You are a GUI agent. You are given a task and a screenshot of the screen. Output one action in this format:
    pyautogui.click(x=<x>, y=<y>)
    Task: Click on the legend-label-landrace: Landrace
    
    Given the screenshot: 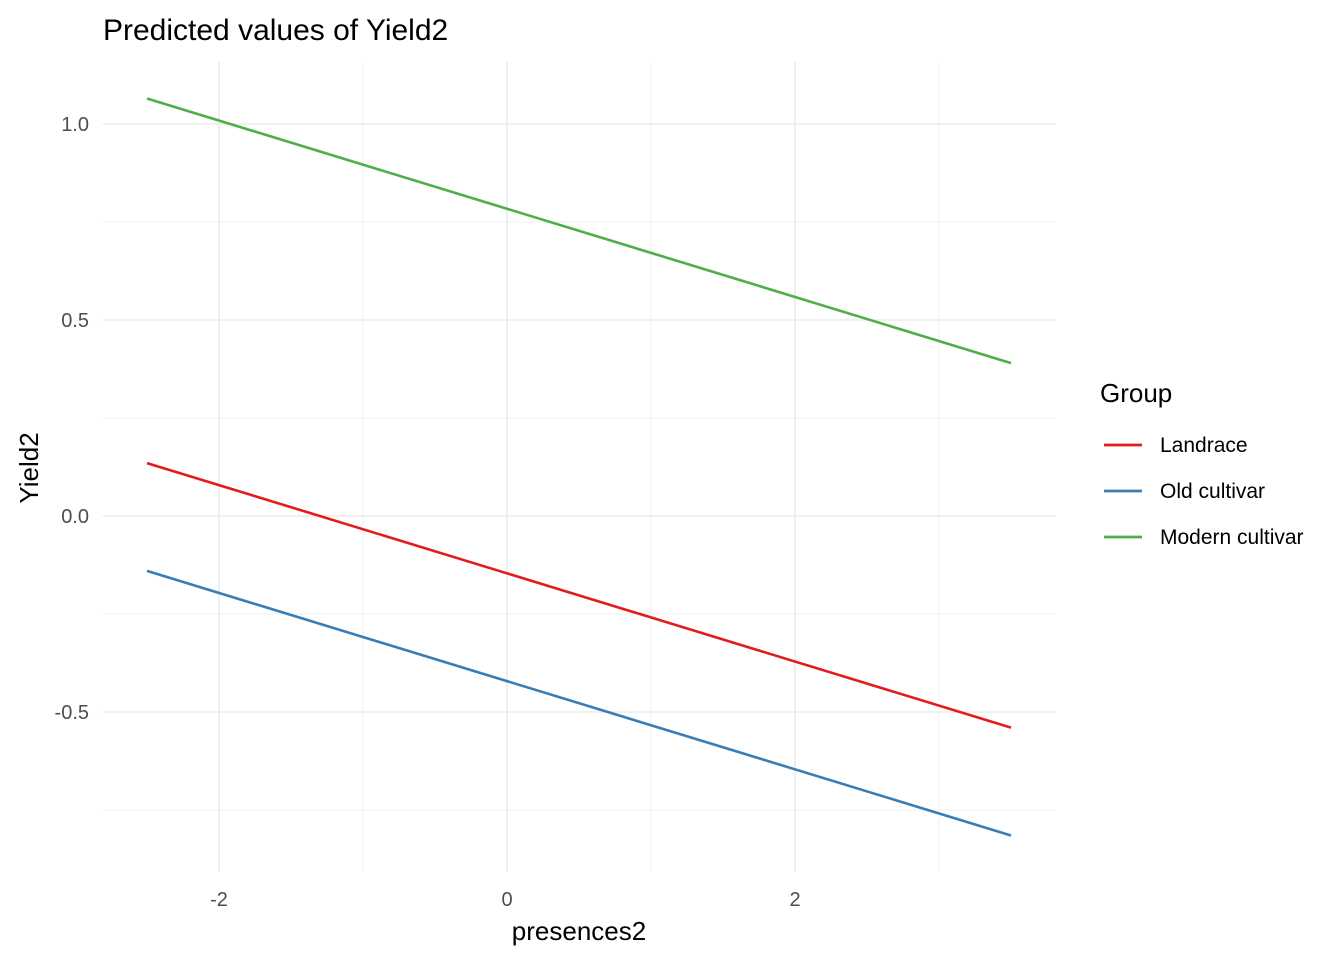 What is the action you would take?
    pyautogui.click(x=1204, y=445)
    